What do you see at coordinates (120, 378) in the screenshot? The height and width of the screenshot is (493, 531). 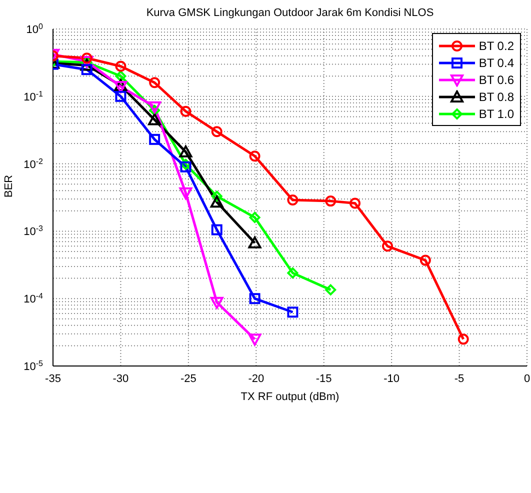 I see `x-tick-label: -30` at bounding box center [120, 378].